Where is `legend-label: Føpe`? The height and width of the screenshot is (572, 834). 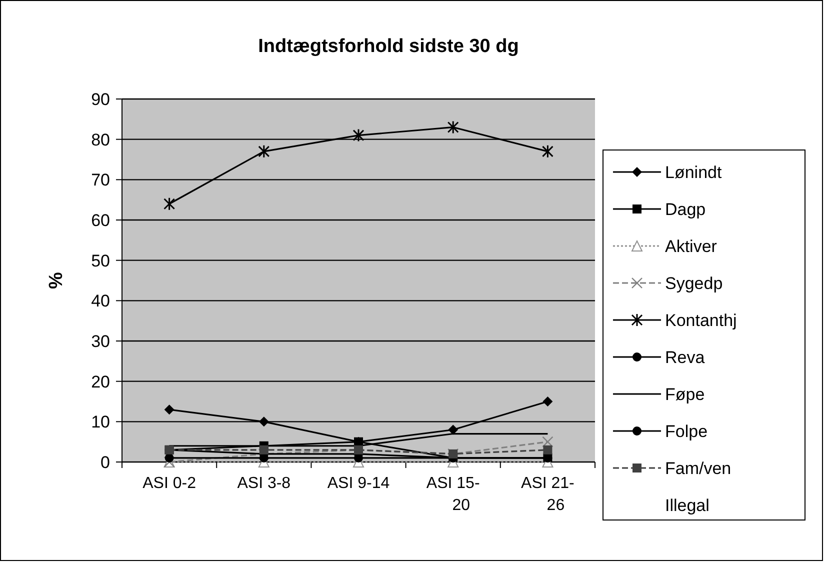 legend-label: Føpe is located at coordinates (685, 394).